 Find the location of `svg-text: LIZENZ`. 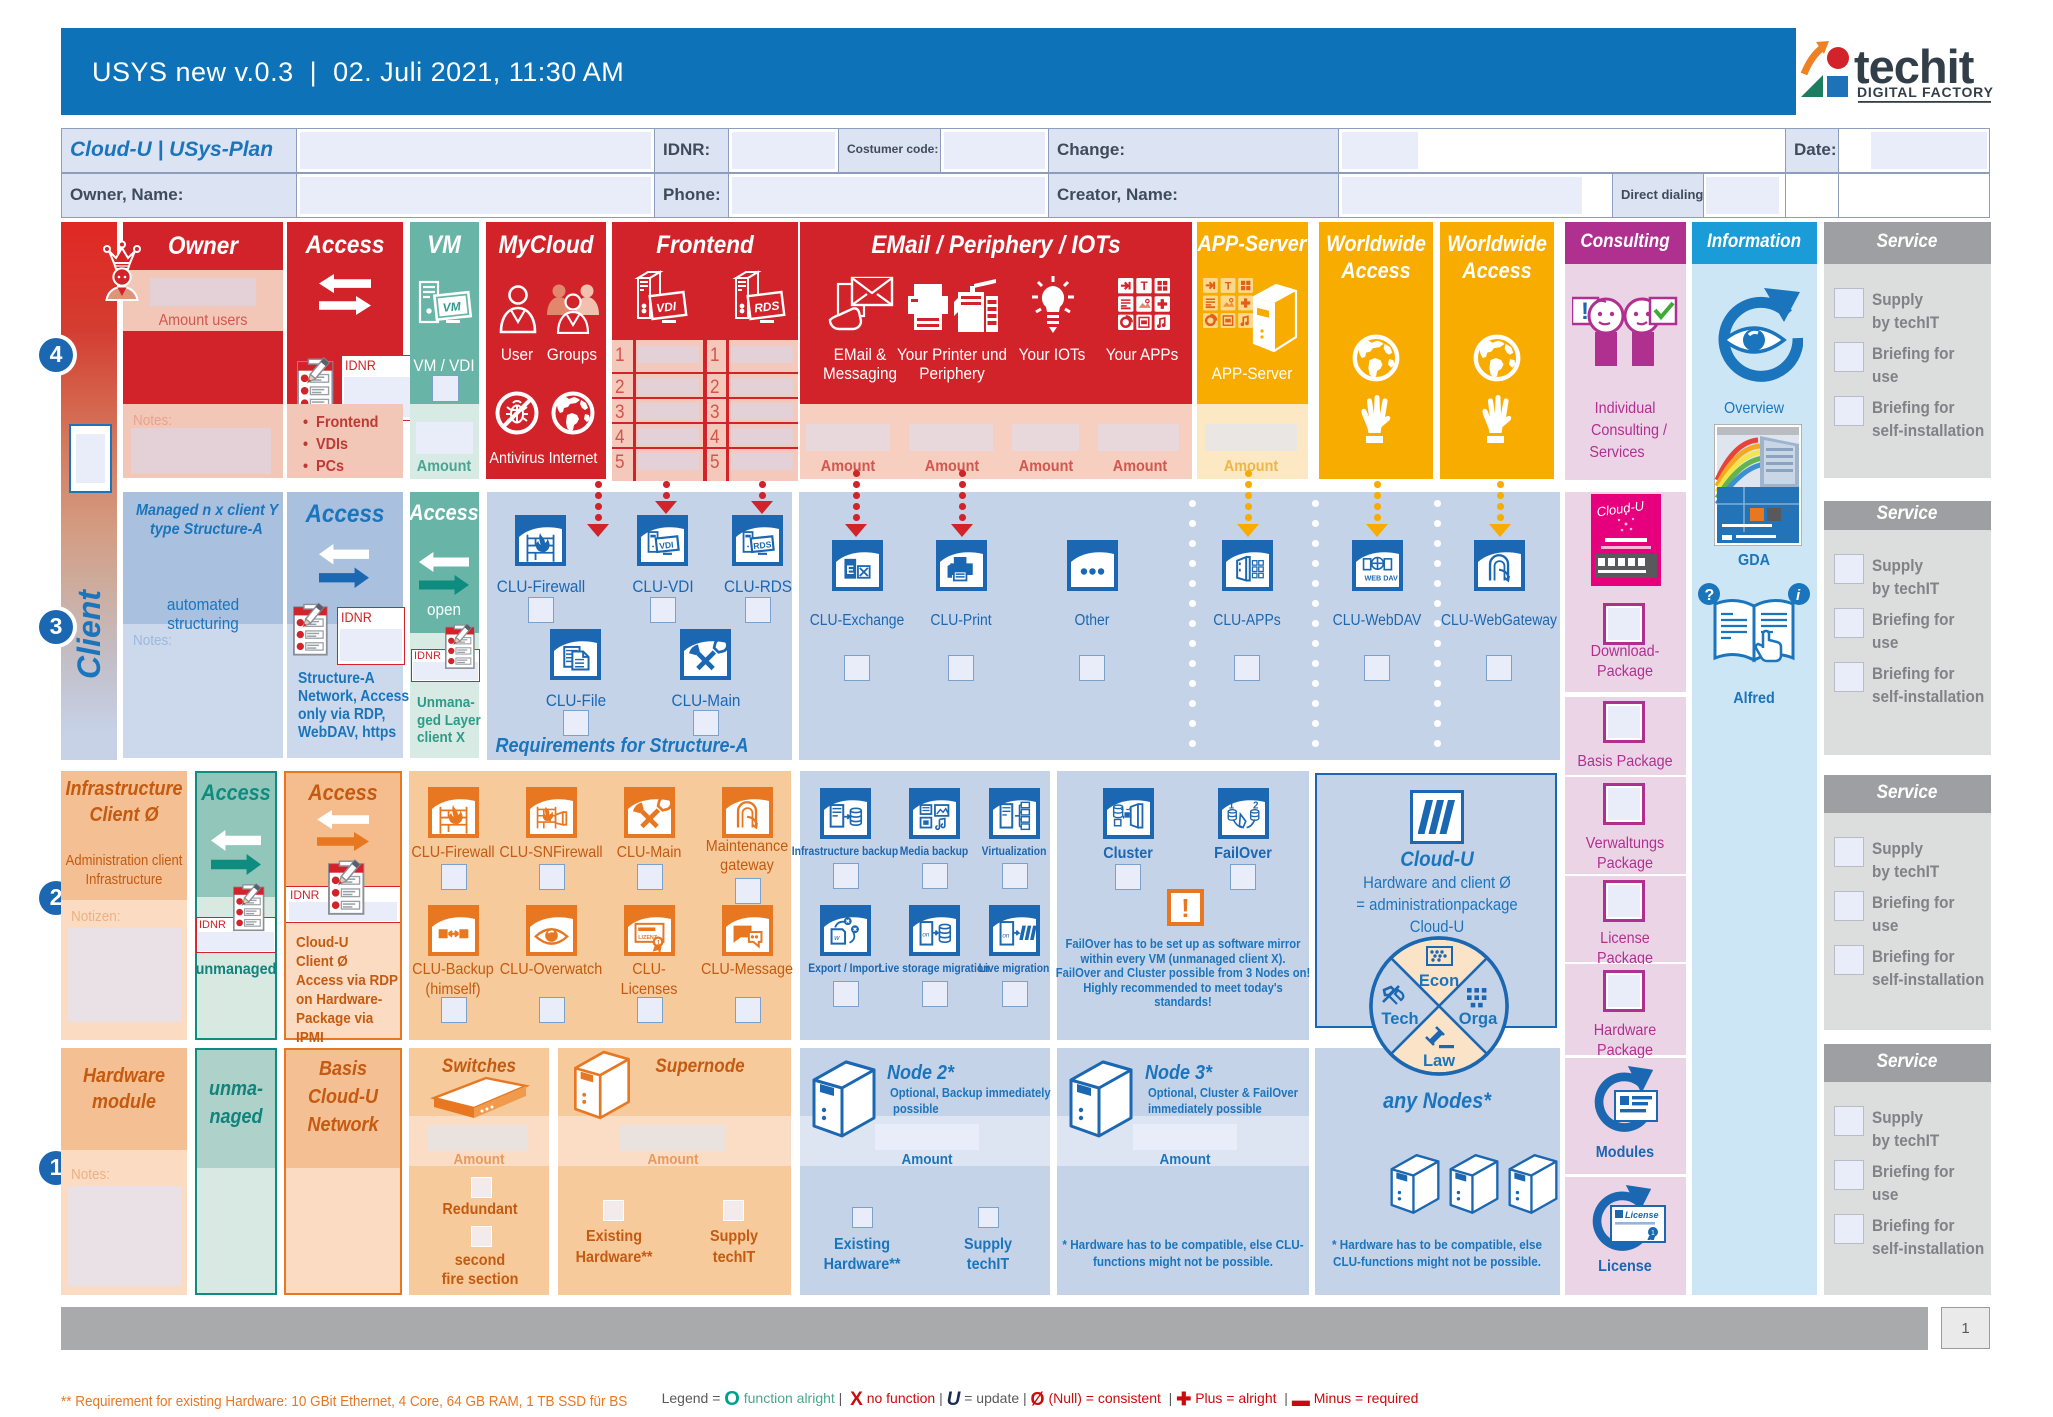

svg-text: LIZENZ is located at coordinates (648, 938).